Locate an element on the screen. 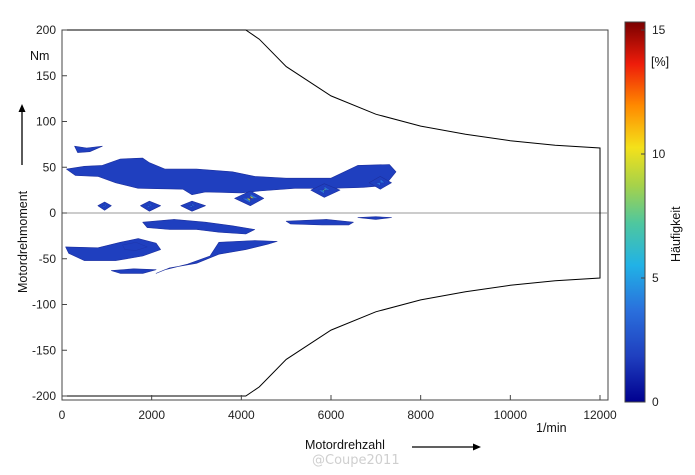  y-tick-label: -150 is located at coordinates (44, 350).